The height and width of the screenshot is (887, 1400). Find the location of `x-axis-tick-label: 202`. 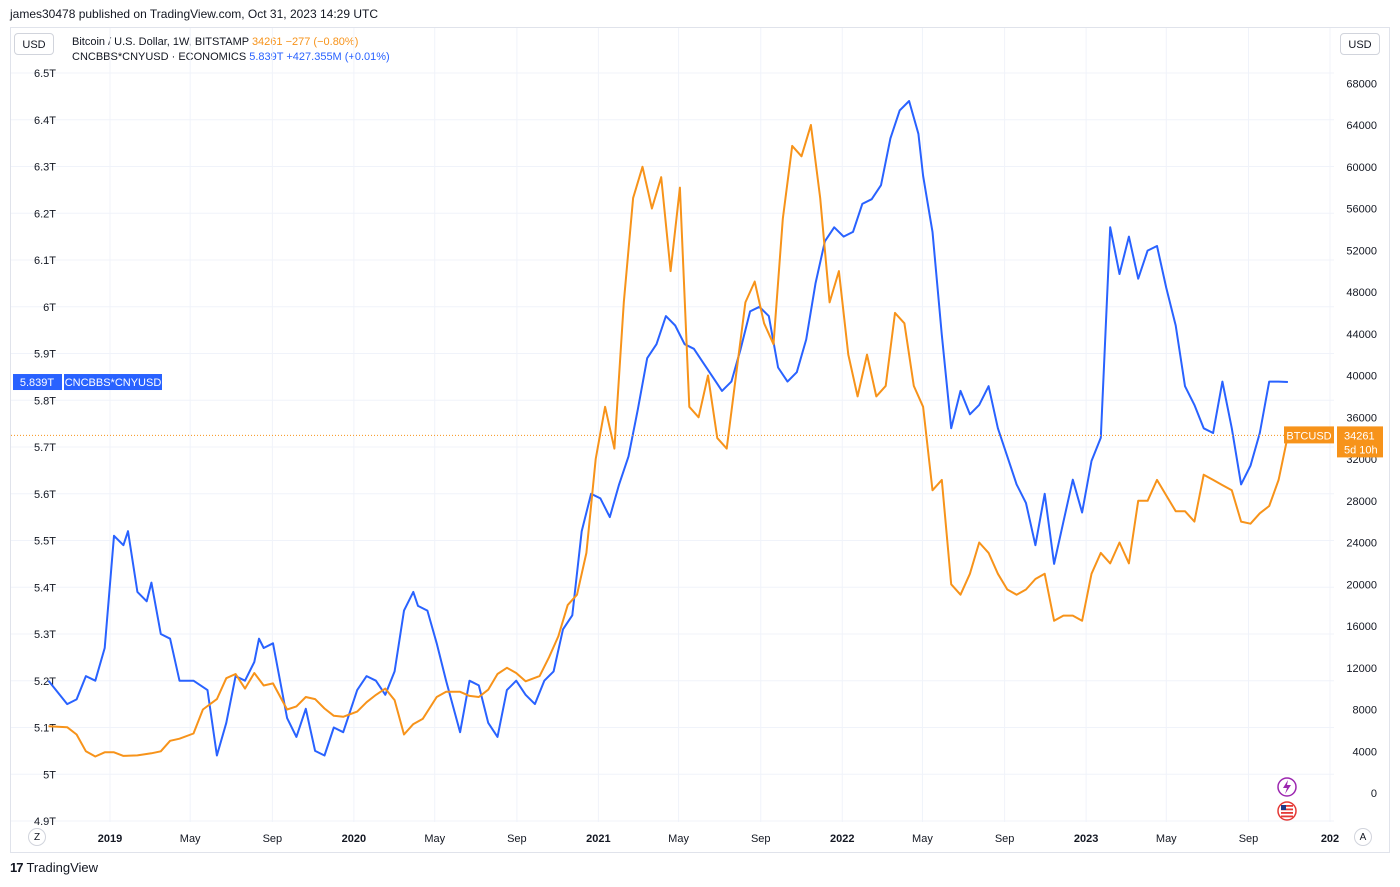

x-axis-tick-label: 202 is located at coordinates (1330, 839).